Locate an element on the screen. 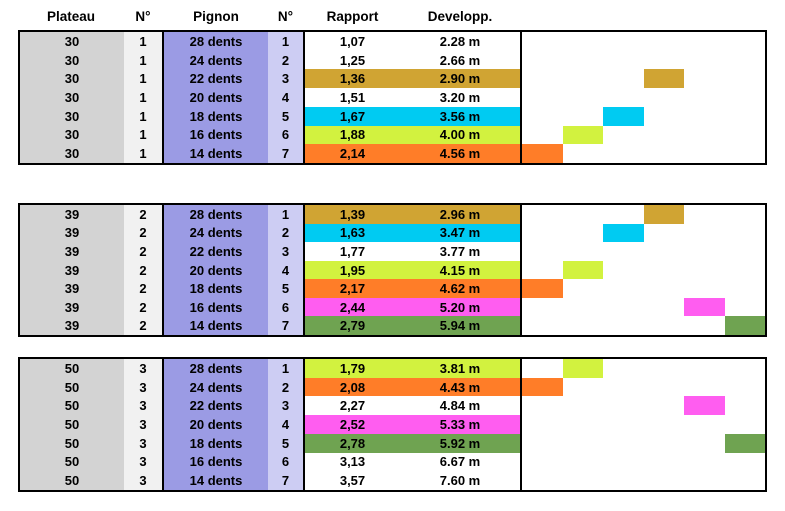 The width and height of the screenshot is (785, 511). pignon-cell: 24 dents is located at coordinates (215, 60).